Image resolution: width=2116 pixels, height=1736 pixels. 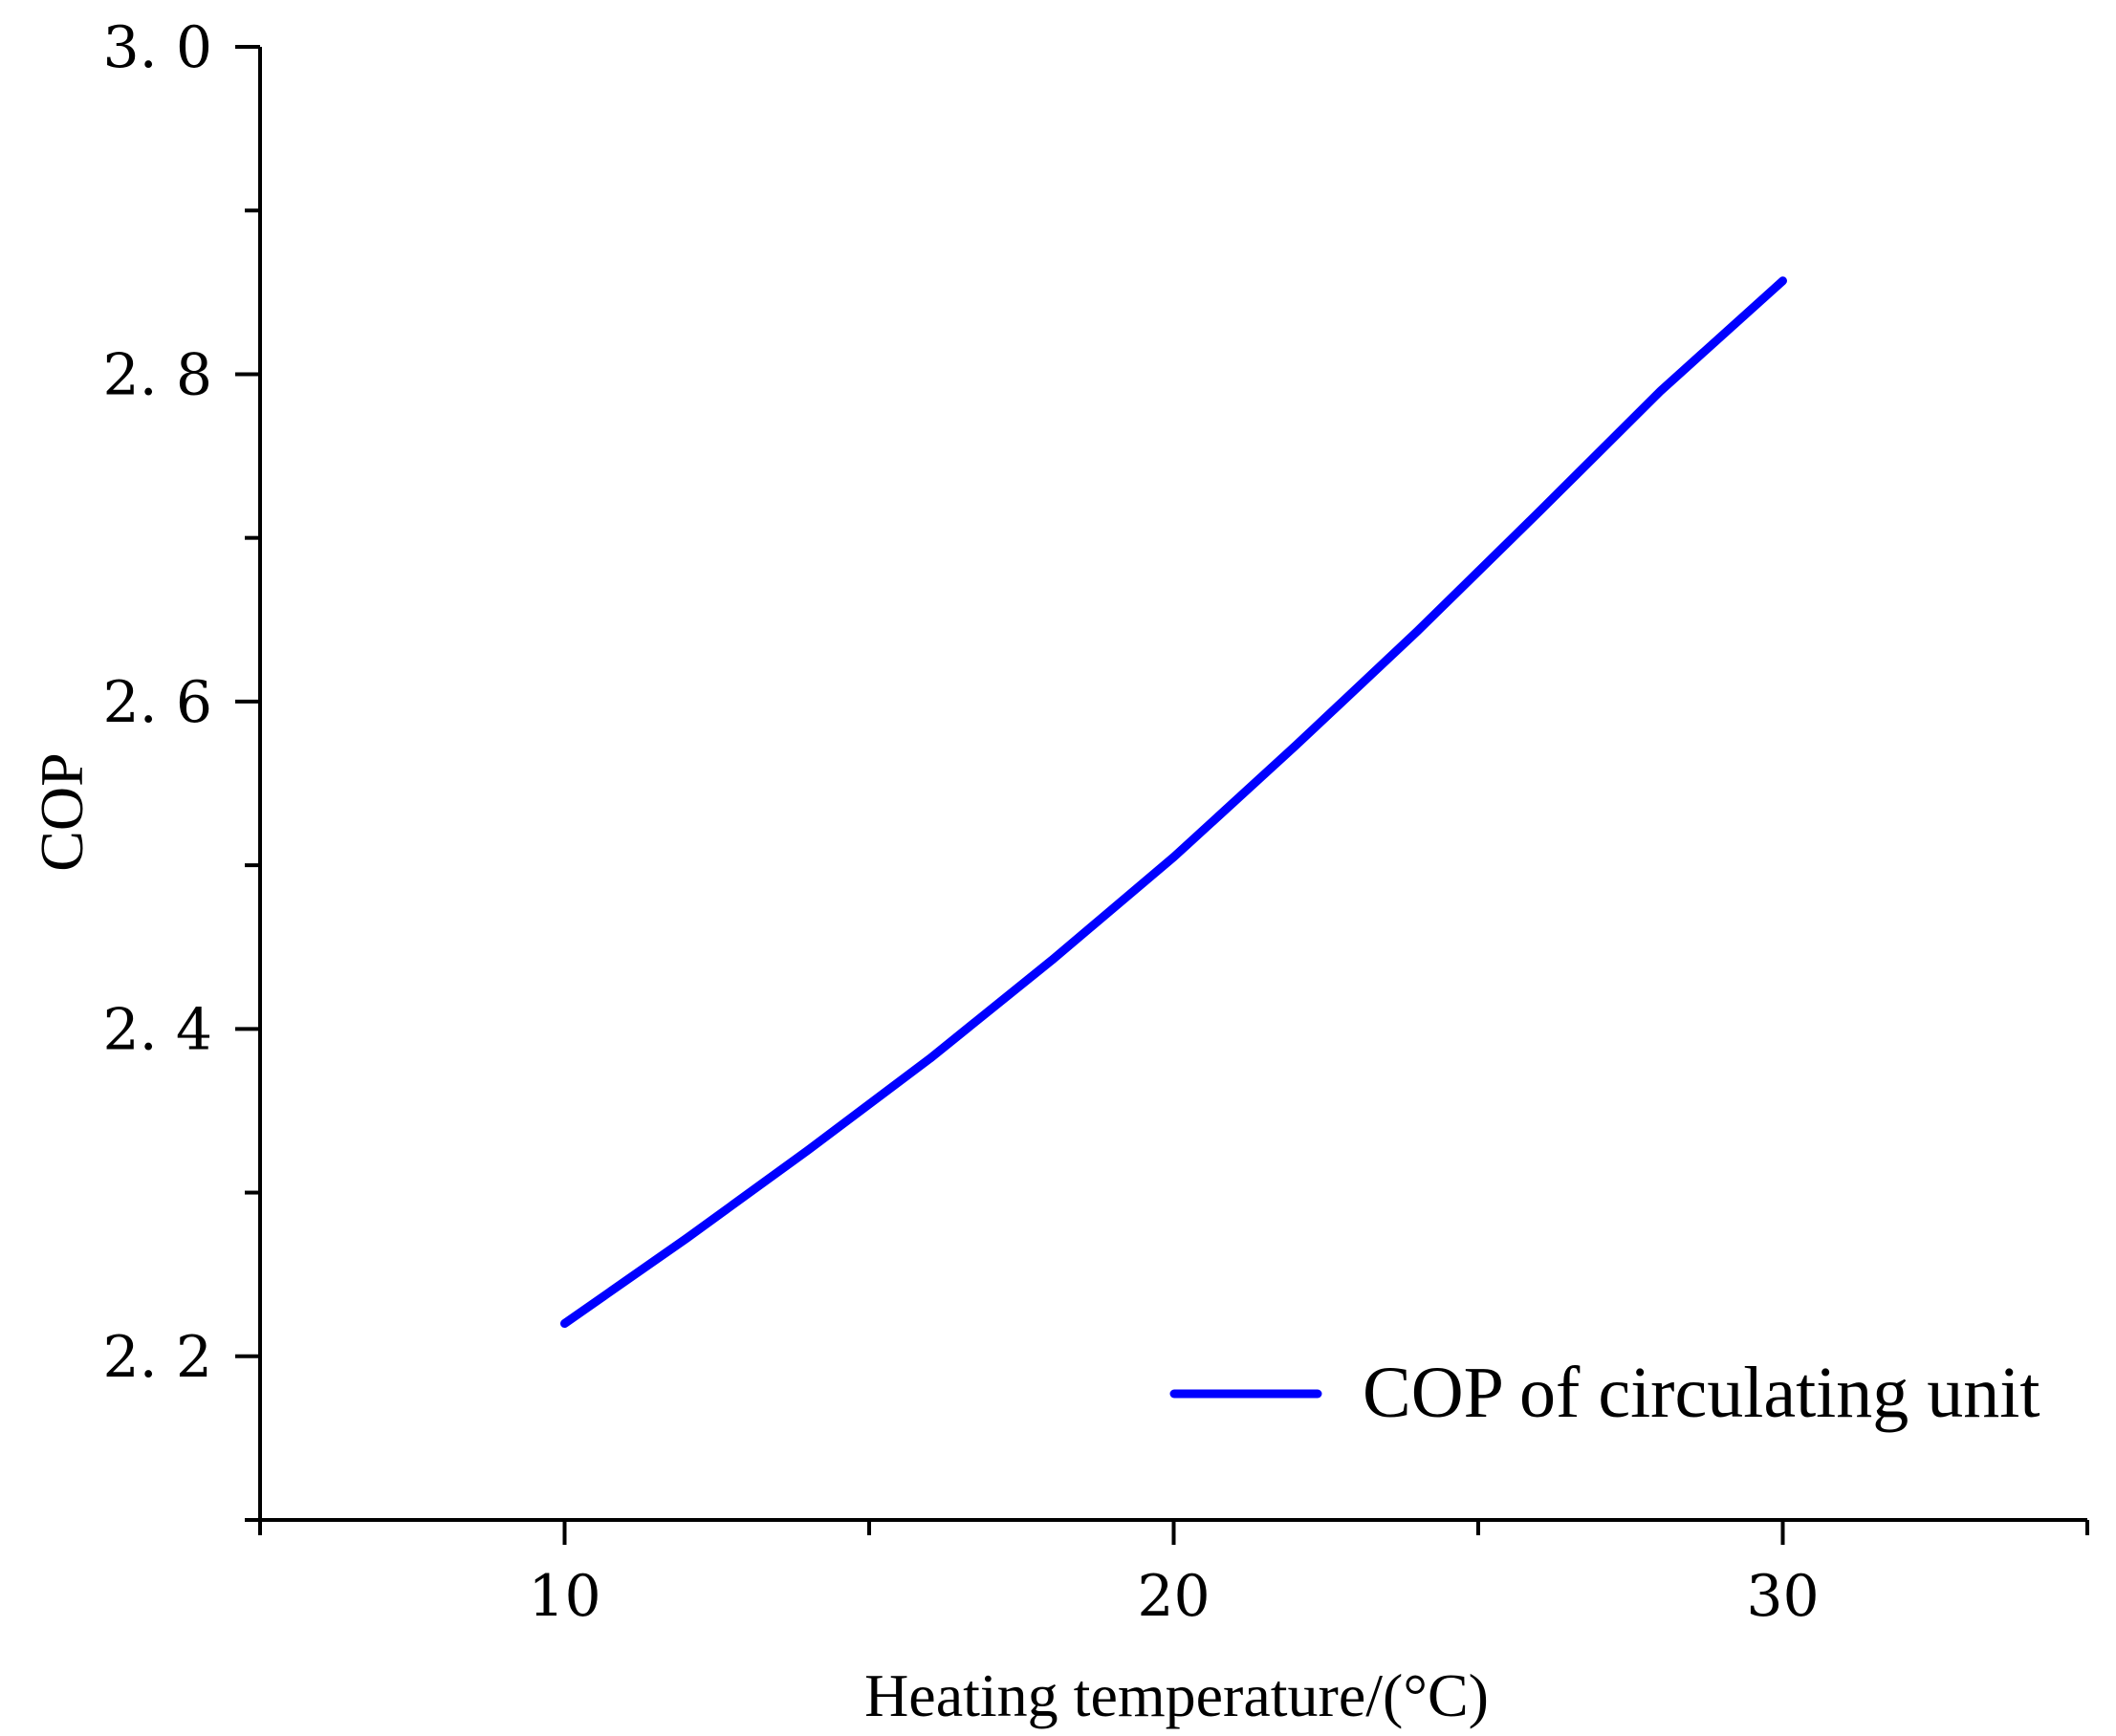 What do you see at coordinates (158, 47) in the screenshot?
I see `y-tick-label: 3. 0` at bounding box center [158, 47].